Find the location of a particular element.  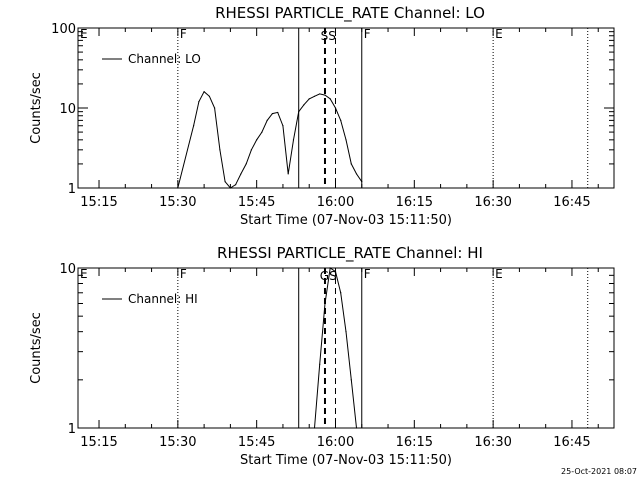

series-line is located at coordinates (270, 139).